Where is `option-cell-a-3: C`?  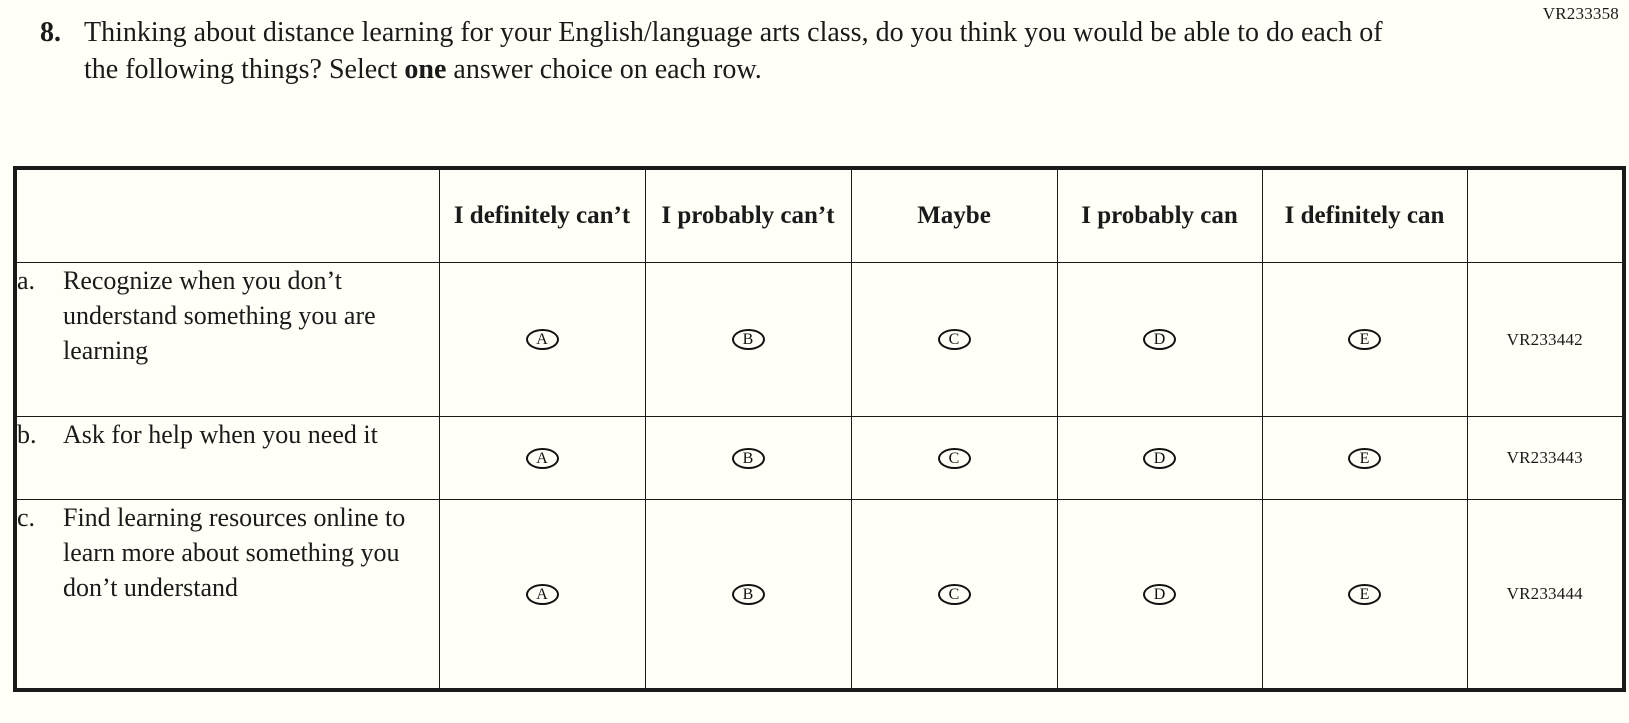
option-cell-a-3: C is located at coordinates (954, 339).